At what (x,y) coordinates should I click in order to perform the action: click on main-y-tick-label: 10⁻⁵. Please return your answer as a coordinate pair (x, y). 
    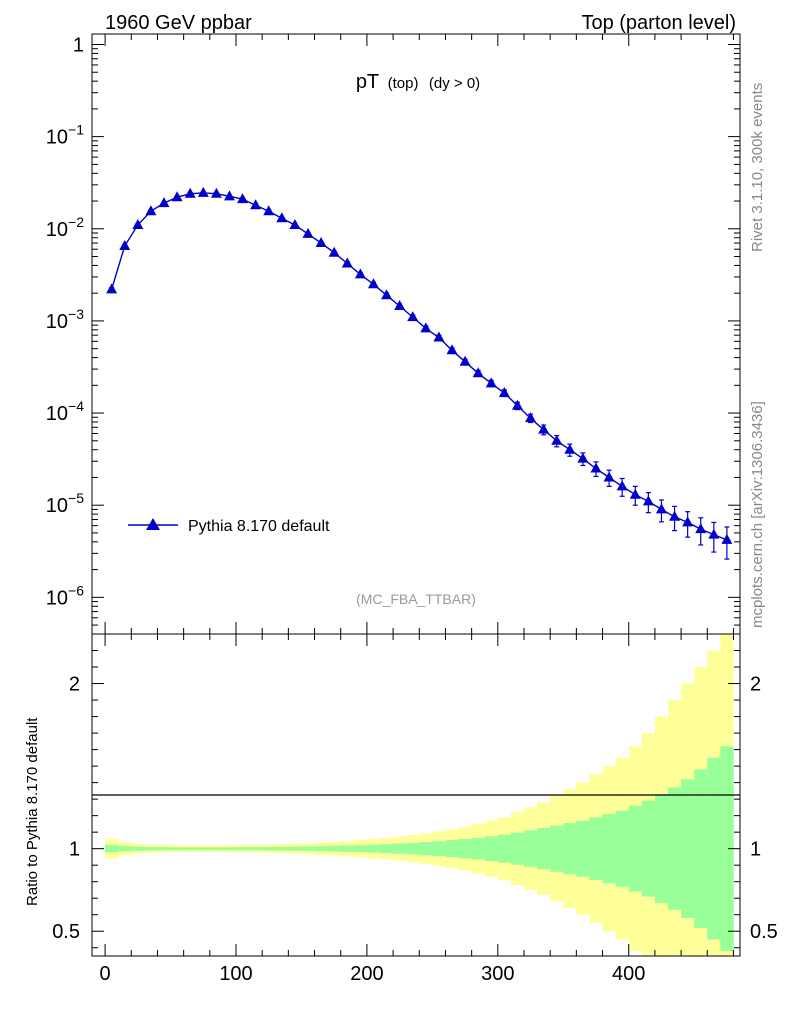
    Looking at the image, I should click on (65, 503).